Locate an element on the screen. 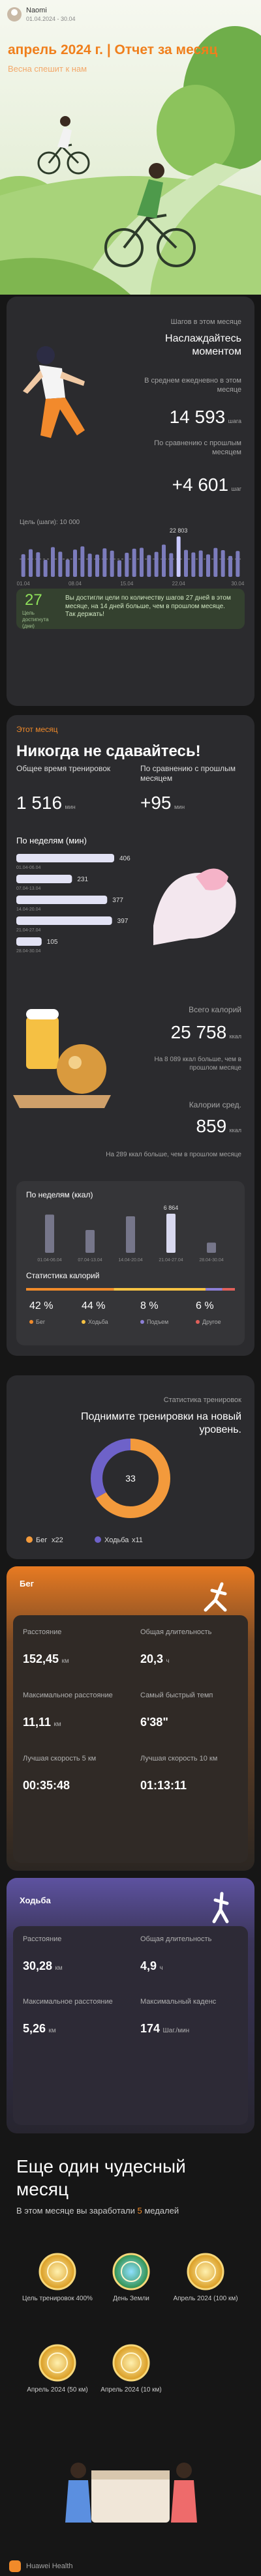 The width and height of the screenshot is (261, 2576). value-label: 105 is located at coordinates (52, 943).